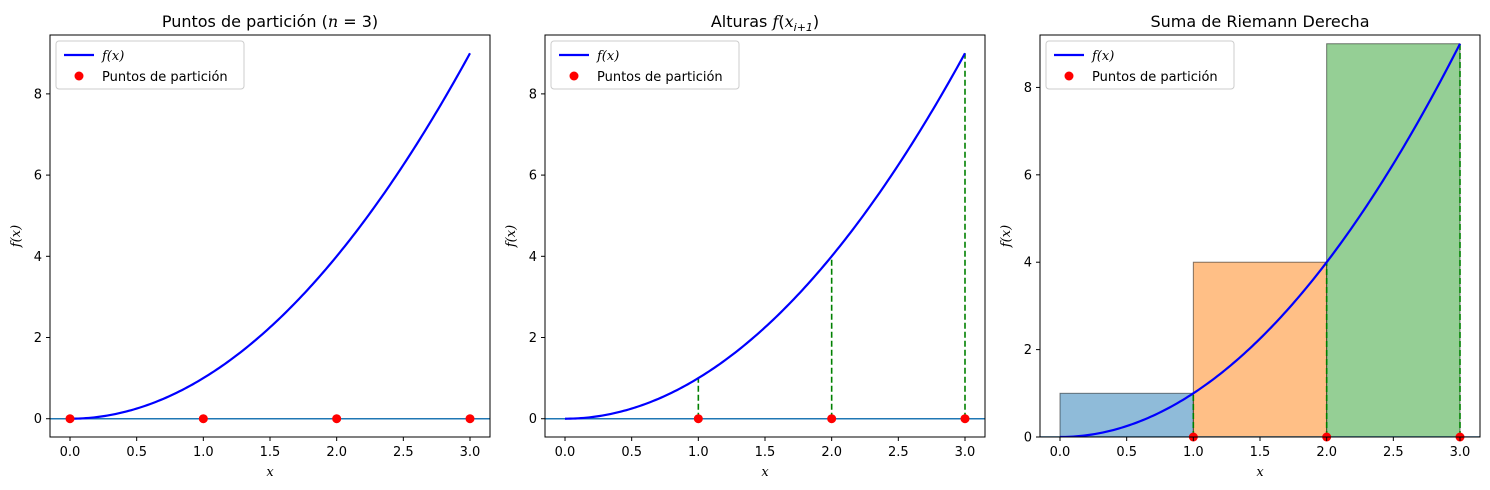 This screenshot has width=1490, height=490. I want to click on chart-title: Alturas f(xi+1), so click(765, 23).